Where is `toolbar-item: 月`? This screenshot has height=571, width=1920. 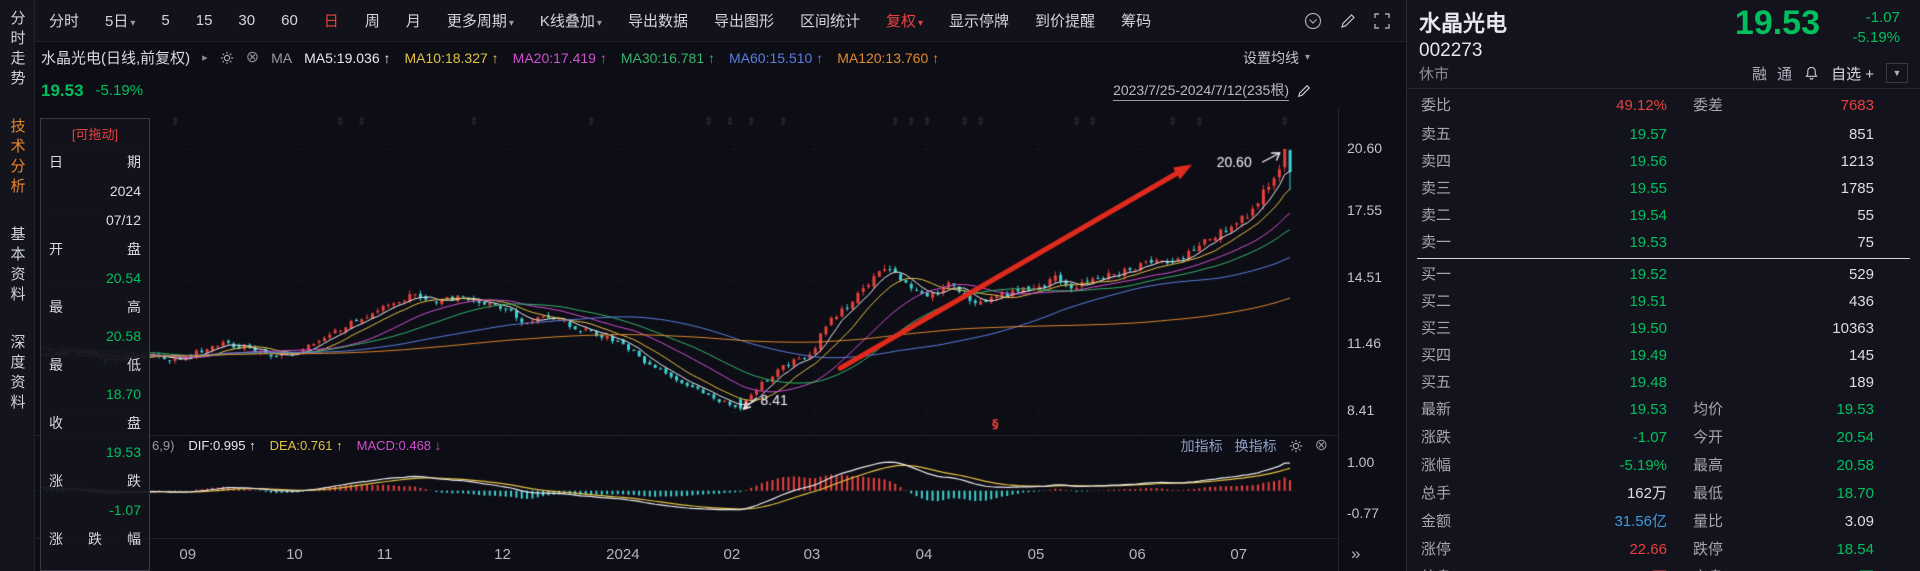
toolbar-item: 月 is located at coordinates (413, 21).